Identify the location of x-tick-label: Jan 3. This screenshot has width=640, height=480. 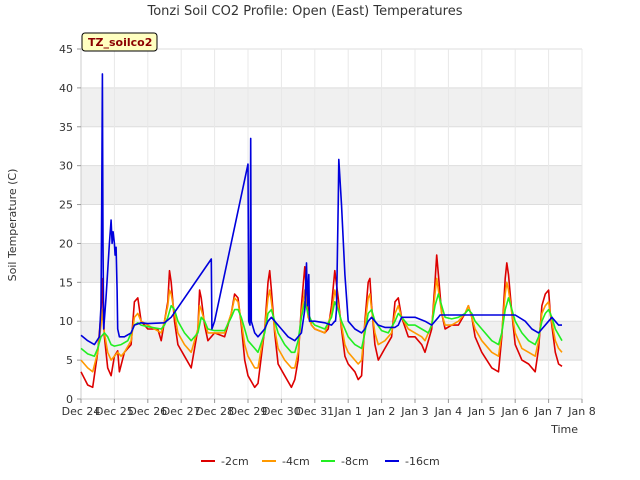
(414, 411).